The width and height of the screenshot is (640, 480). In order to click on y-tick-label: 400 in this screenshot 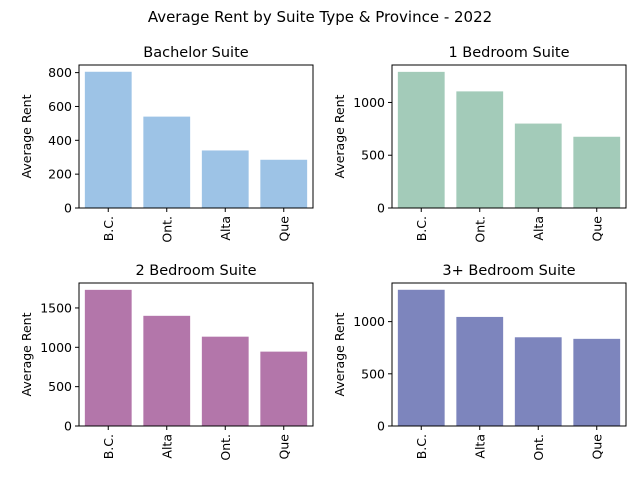, I will do `click(60, 140)`.